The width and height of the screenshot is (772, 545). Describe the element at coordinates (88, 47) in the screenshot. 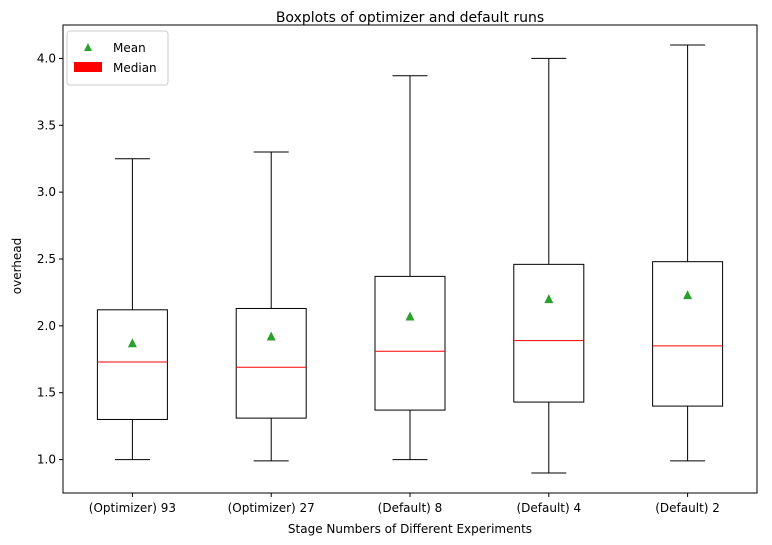

I see `legend-mean-marker` at that location.